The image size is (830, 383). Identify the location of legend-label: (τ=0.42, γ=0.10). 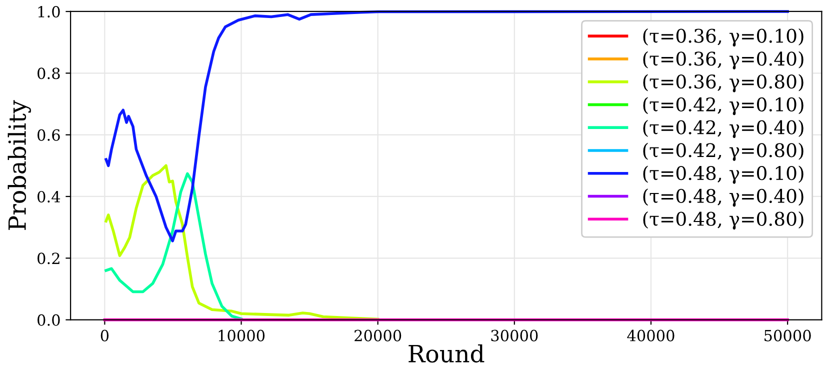
(723, 106).